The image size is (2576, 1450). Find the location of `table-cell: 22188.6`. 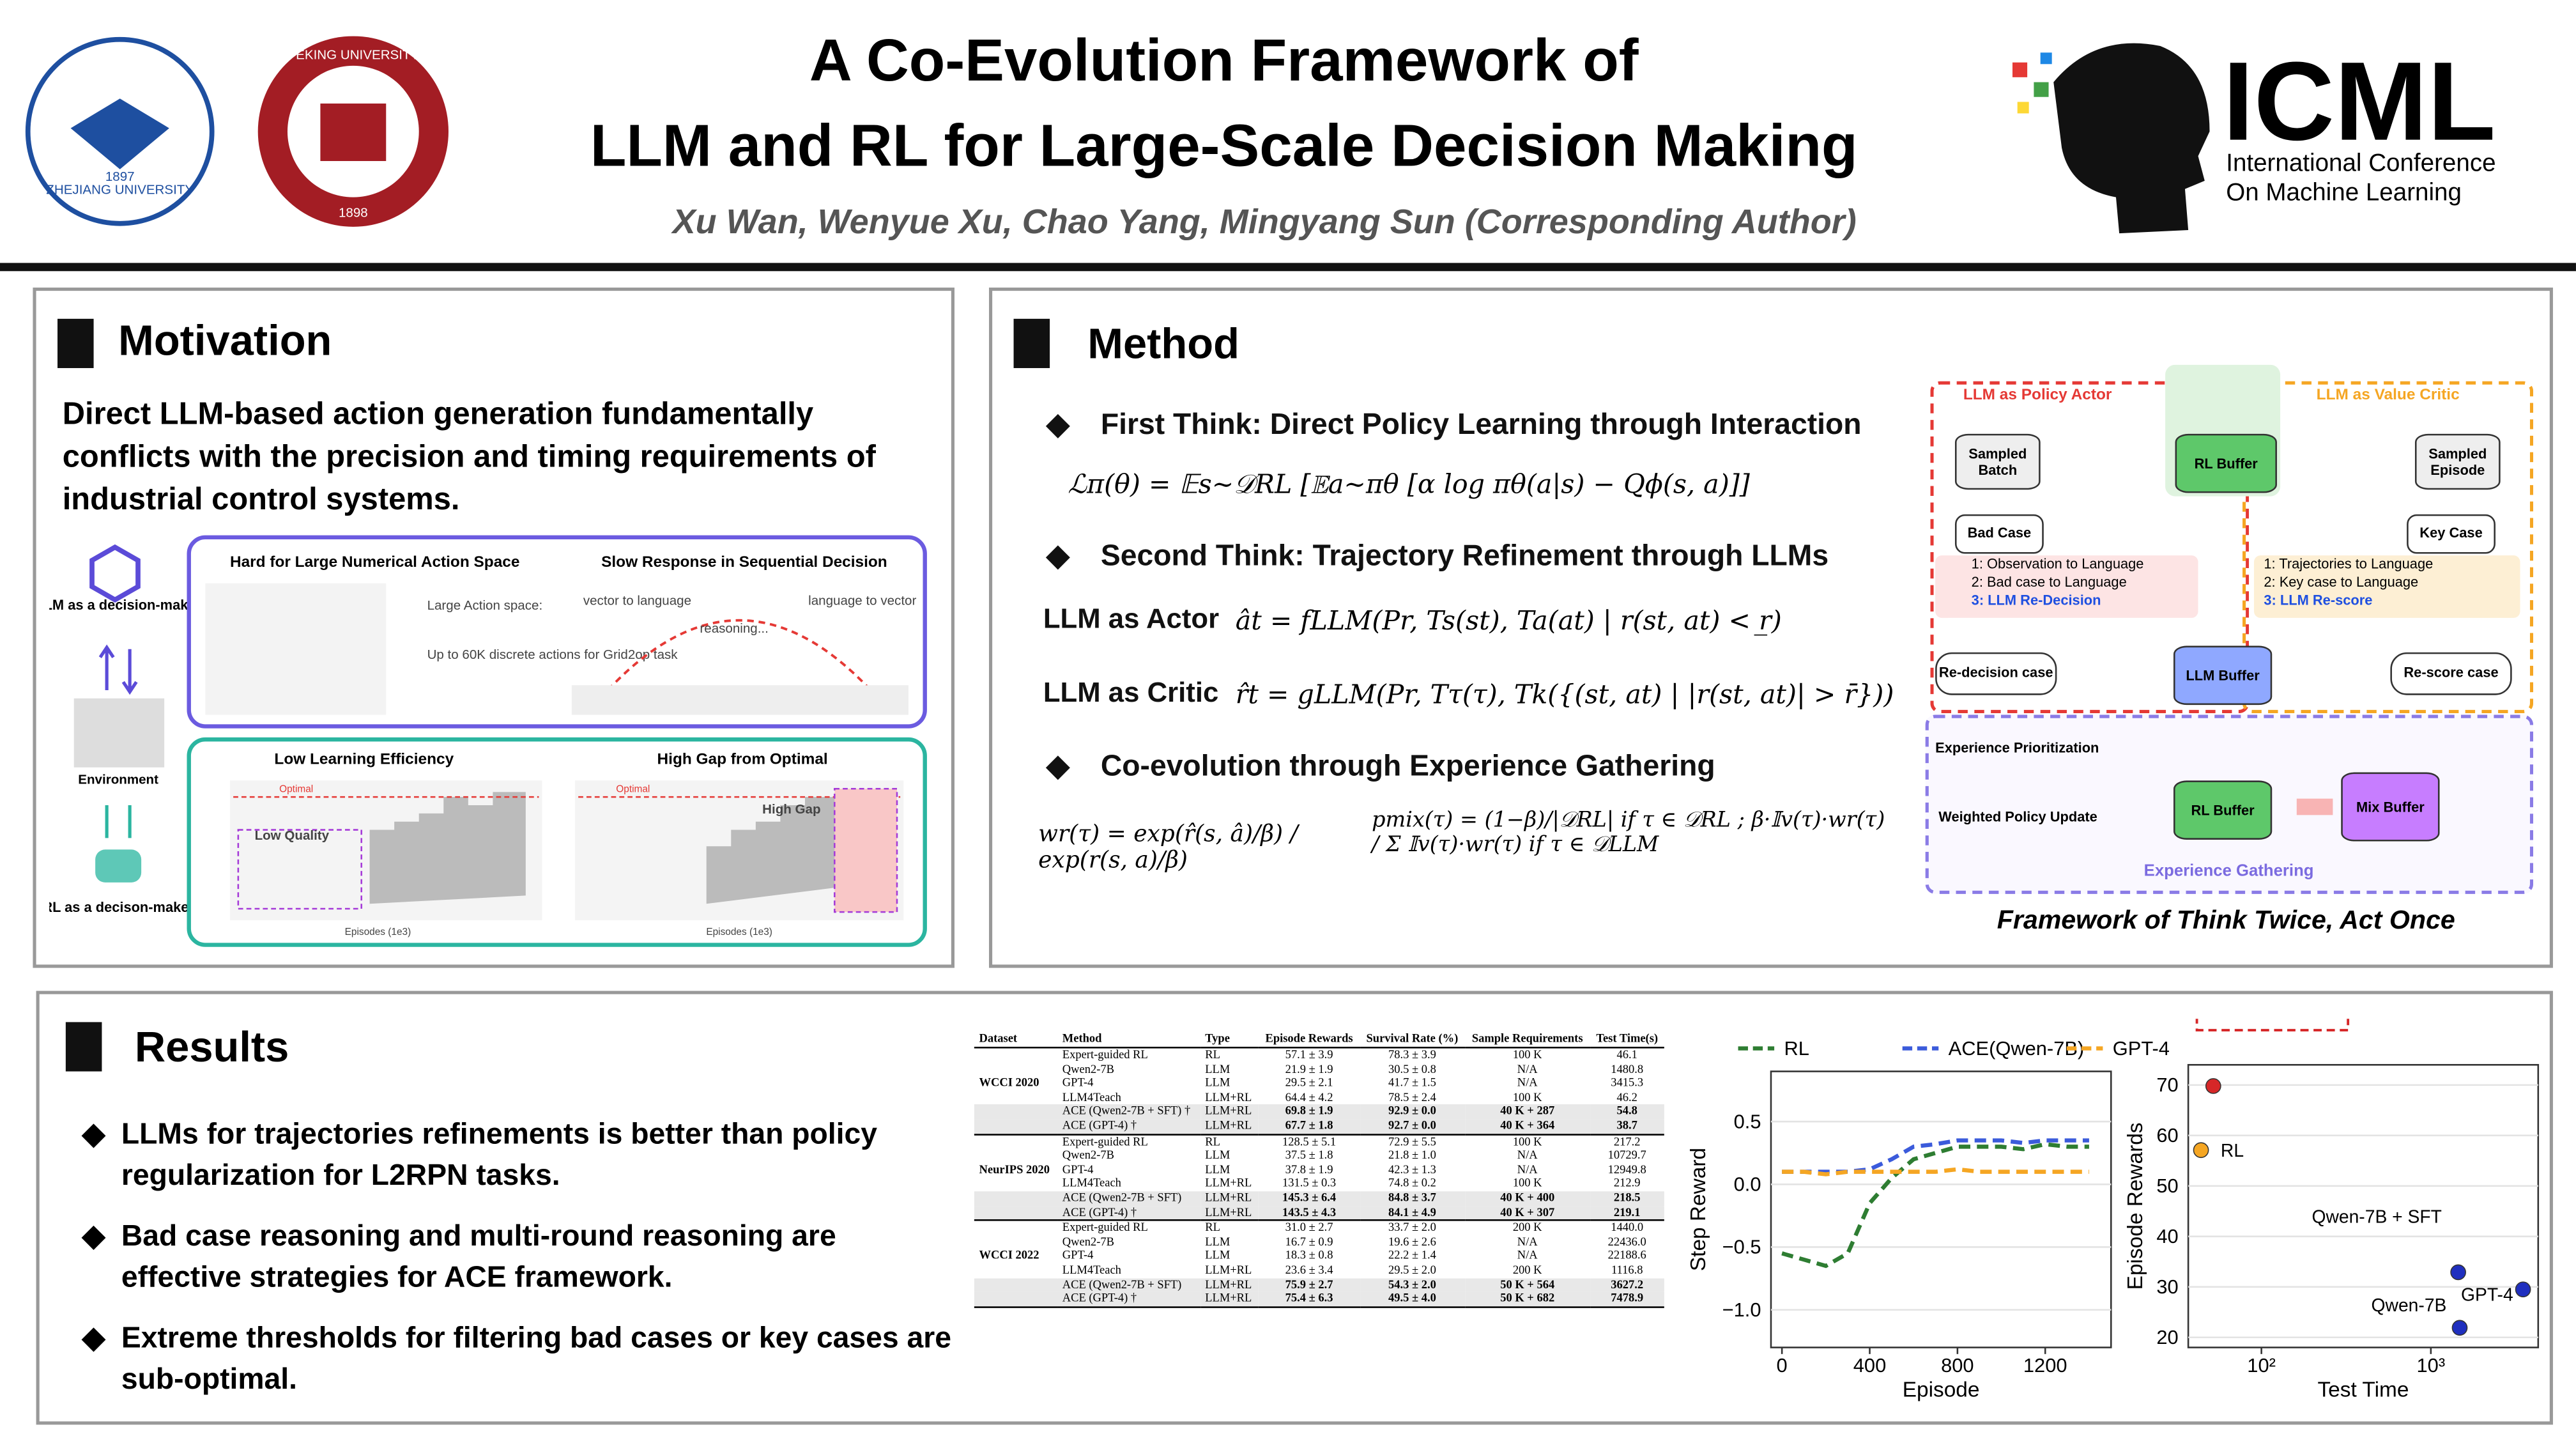

table-cell: 22188.6 is located at coordinates (1626, 1256).